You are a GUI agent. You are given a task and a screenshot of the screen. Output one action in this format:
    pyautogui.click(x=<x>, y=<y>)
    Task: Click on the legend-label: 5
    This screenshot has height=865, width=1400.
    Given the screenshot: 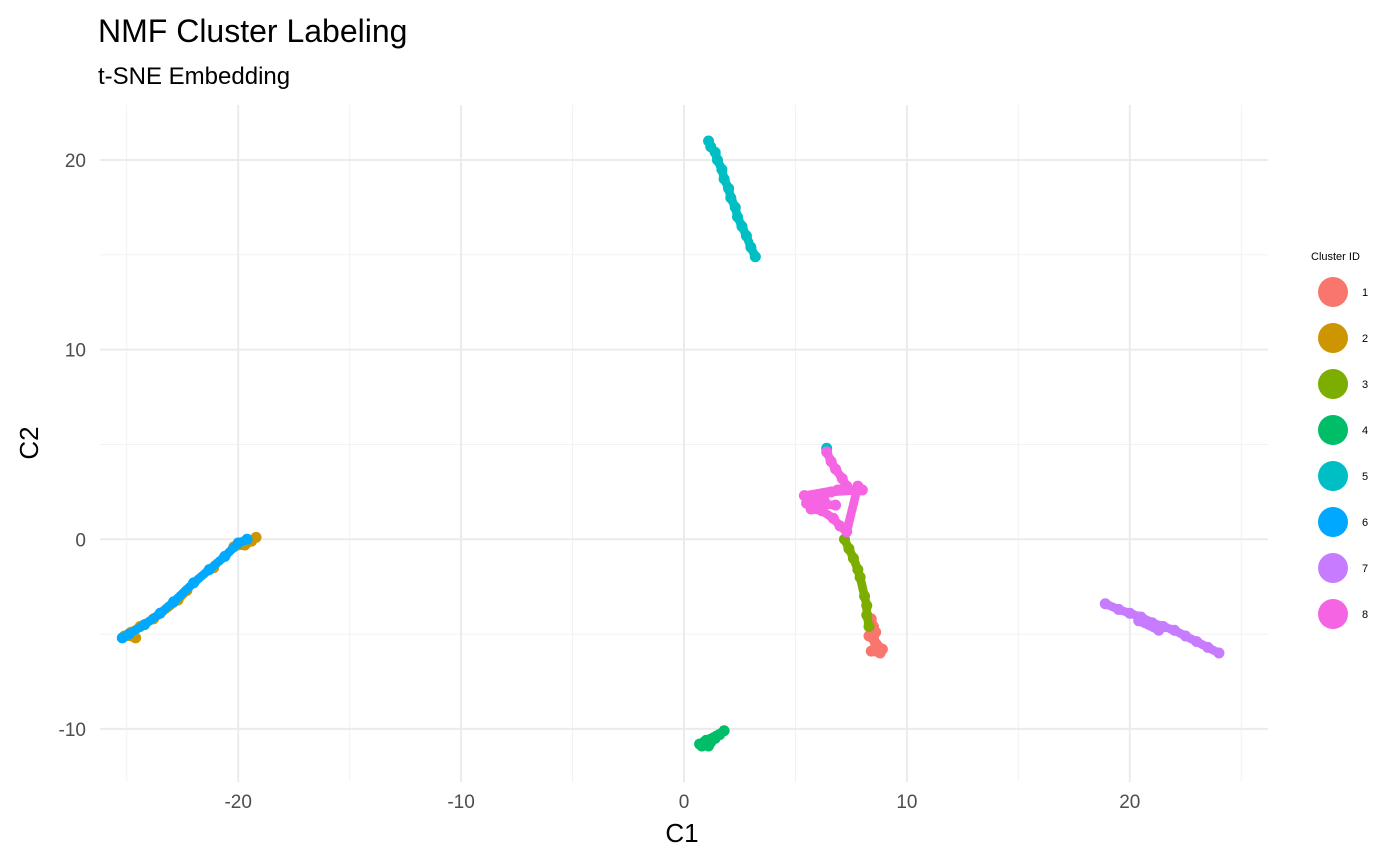 What is the action you would take?
    pyautogui.click(x=1365, y=477)
    